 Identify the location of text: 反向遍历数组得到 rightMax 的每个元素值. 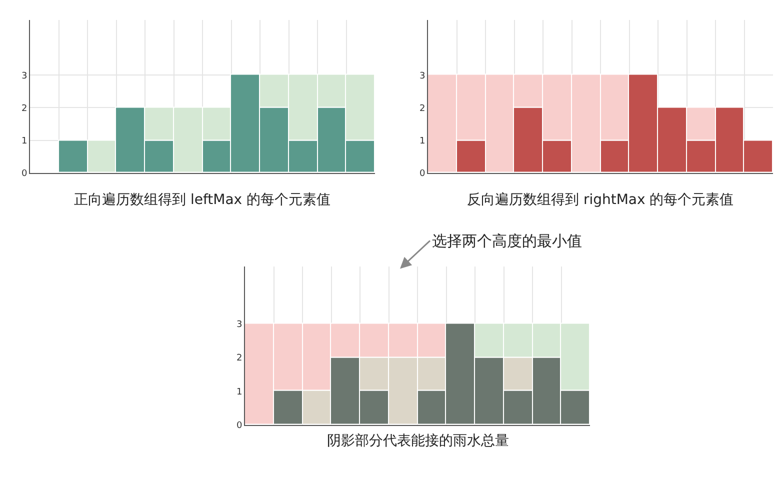
(600, 200).